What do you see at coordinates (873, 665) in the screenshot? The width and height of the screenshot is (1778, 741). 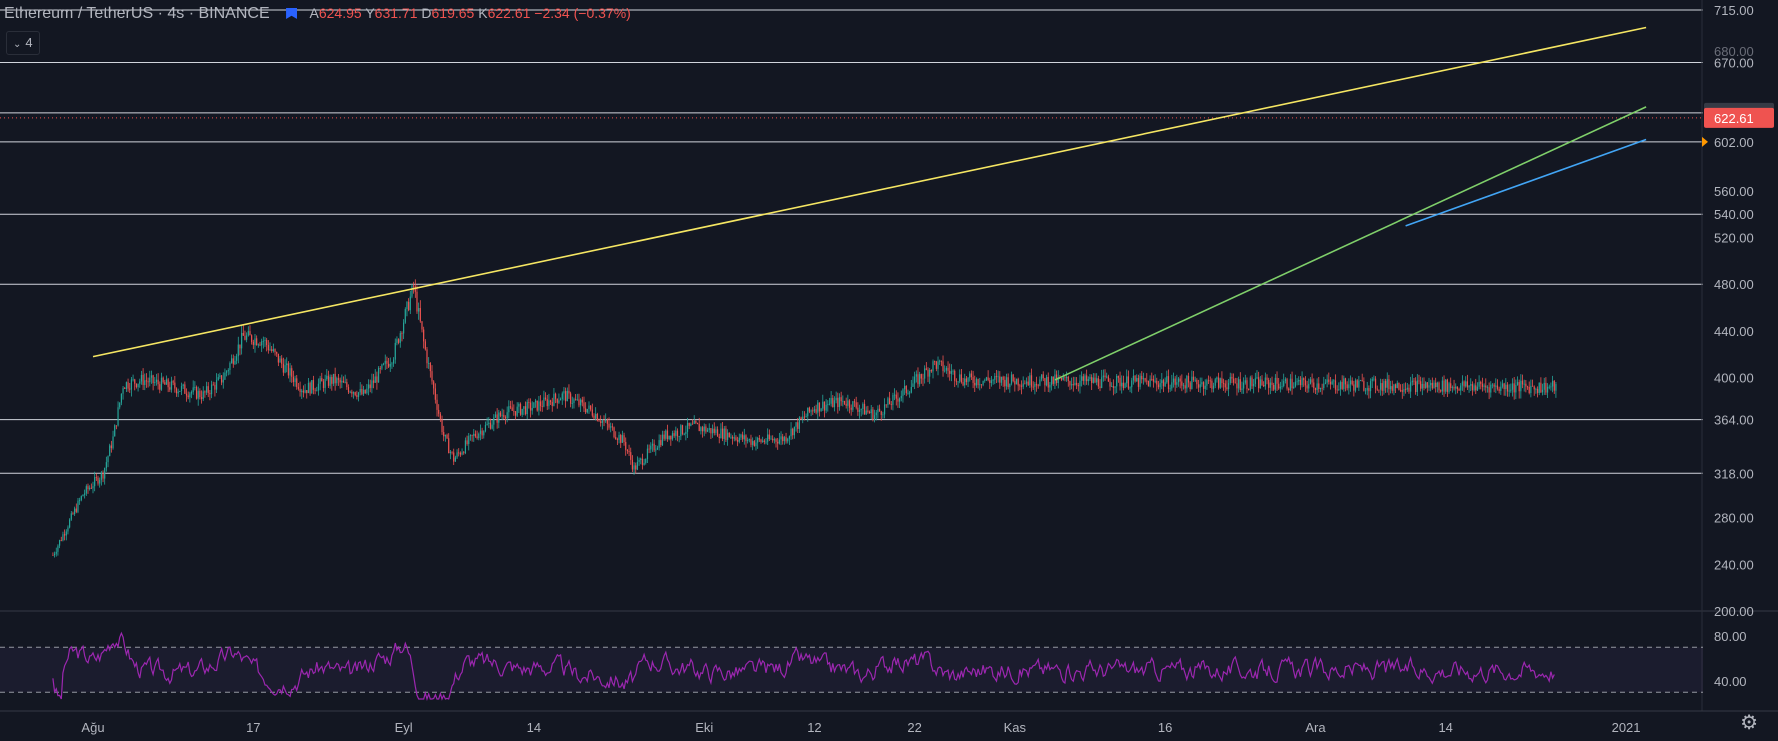 I see `rsi-pane: 80.00 40.00` at bounding box center [873, 665].